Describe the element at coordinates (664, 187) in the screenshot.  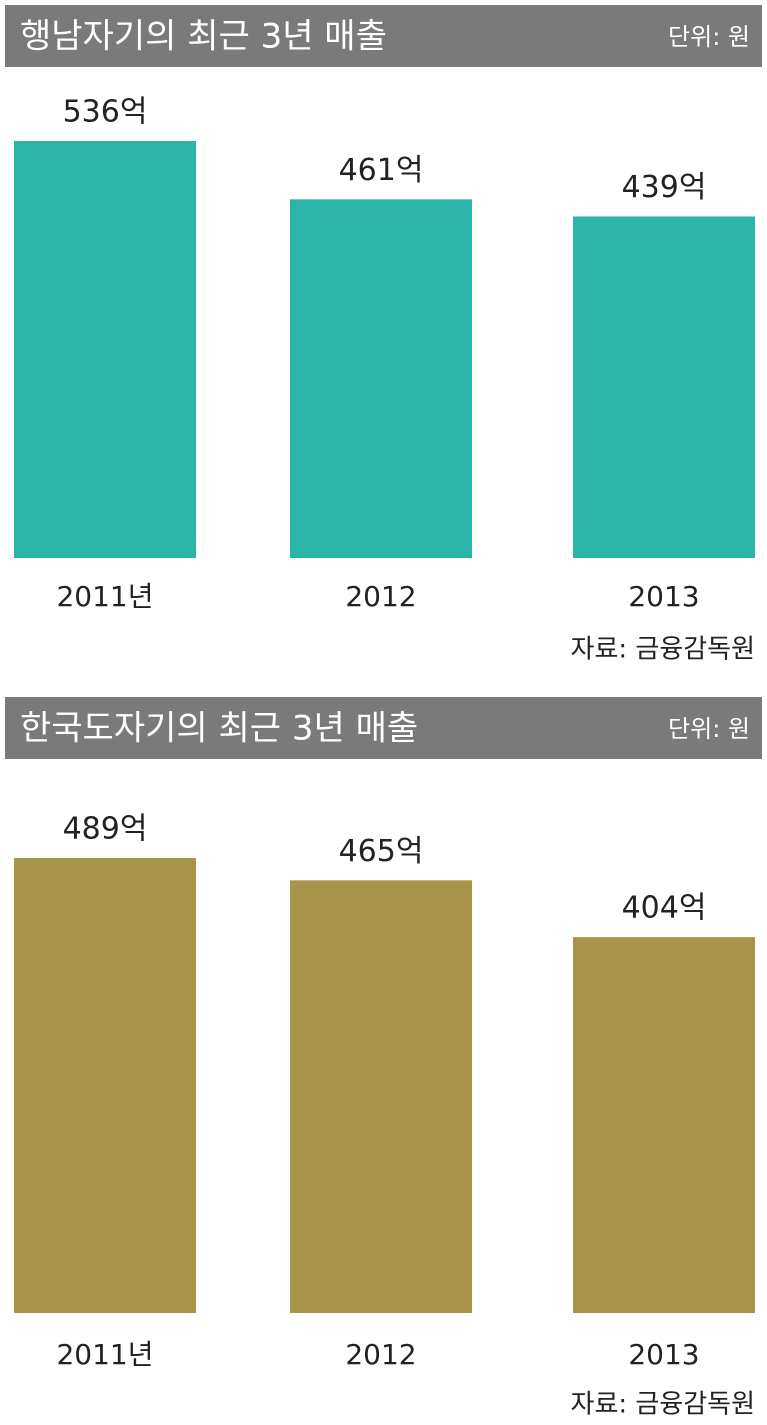
I see `value-label: 439억` at that location.